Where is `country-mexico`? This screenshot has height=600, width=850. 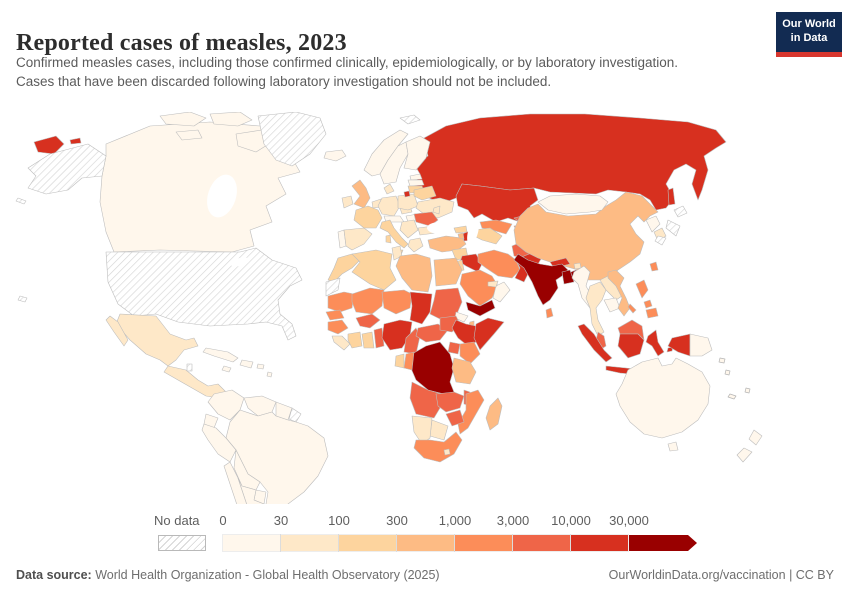
country-mexico is located at coordinates (157, 340).